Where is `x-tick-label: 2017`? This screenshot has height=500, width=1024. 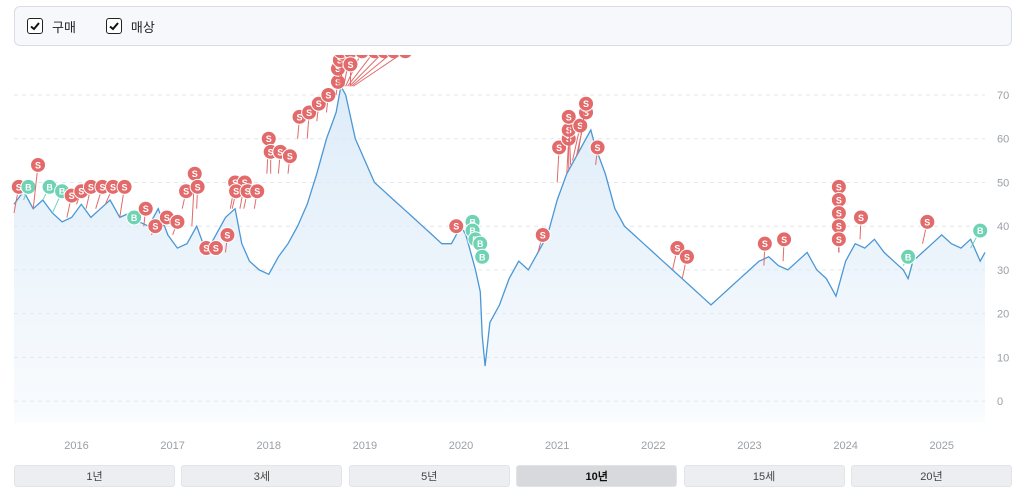 x-tick-label: 2017 is located at coordinates (172, 446).